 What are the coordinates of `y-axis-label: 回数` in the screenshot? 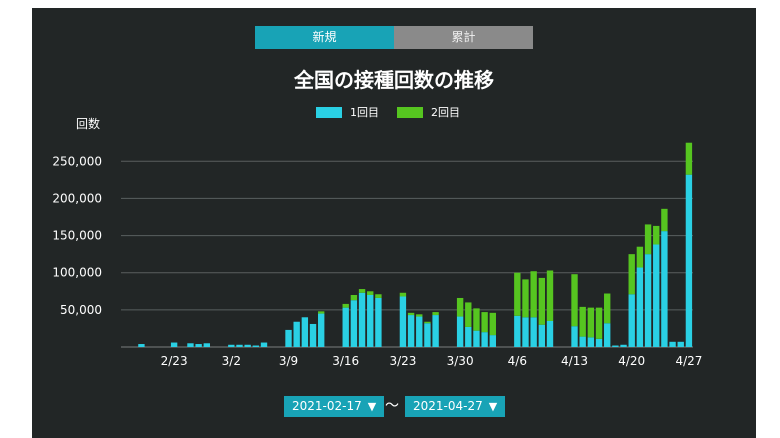 It's located at (88, 123).